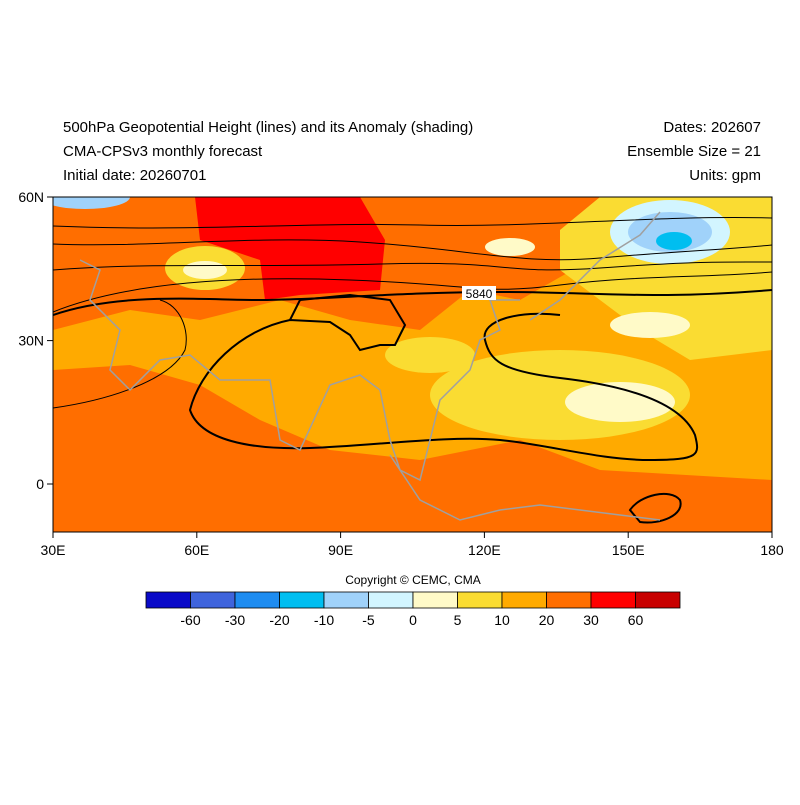 The height and width of the screenshot is (805, 800). I want to click on info-line: Units: gpm, so click(725, 175).